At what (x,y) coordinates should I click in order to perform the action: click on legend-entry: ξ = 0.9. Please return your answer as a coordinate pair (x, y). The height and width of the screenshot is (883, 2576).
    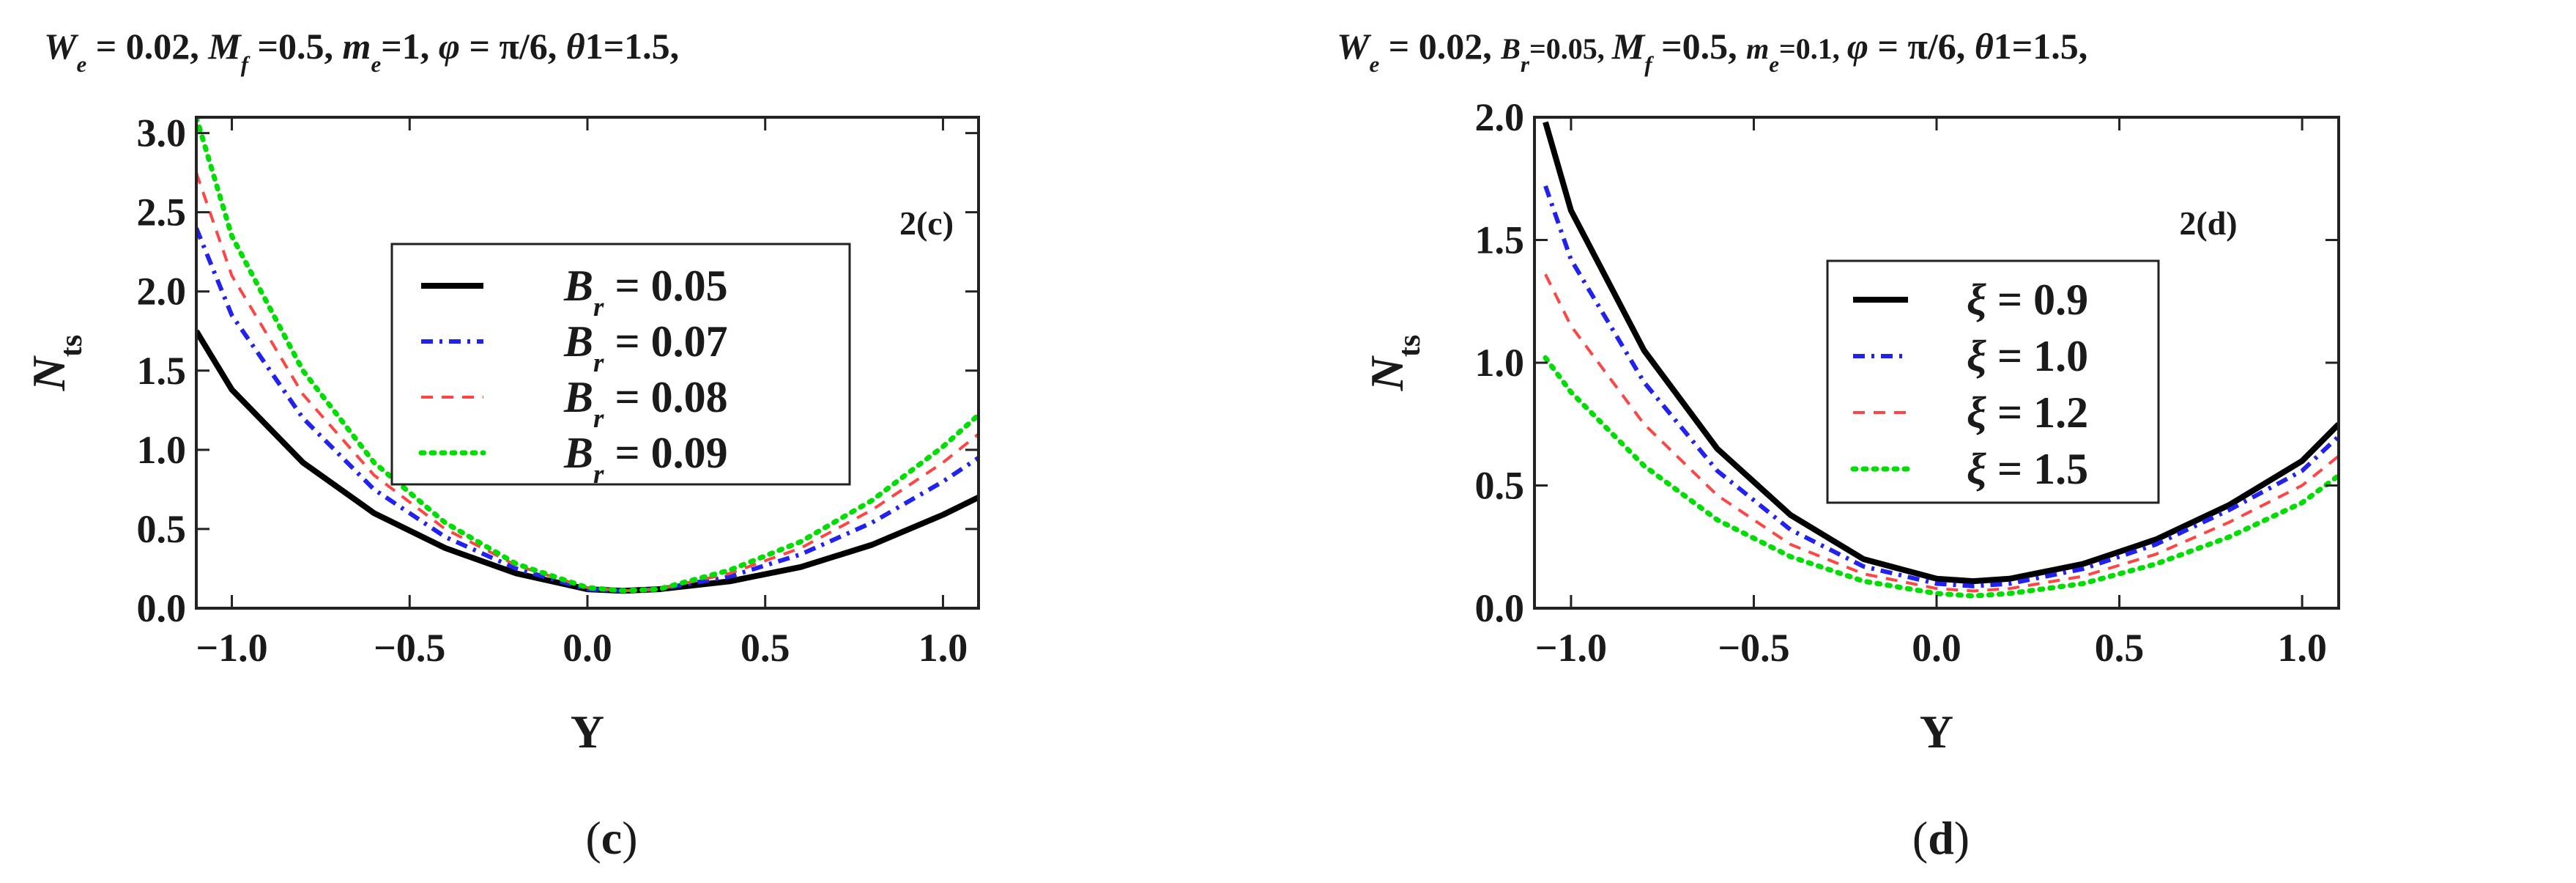
    Looking at the image, I should click on (2027, 300).